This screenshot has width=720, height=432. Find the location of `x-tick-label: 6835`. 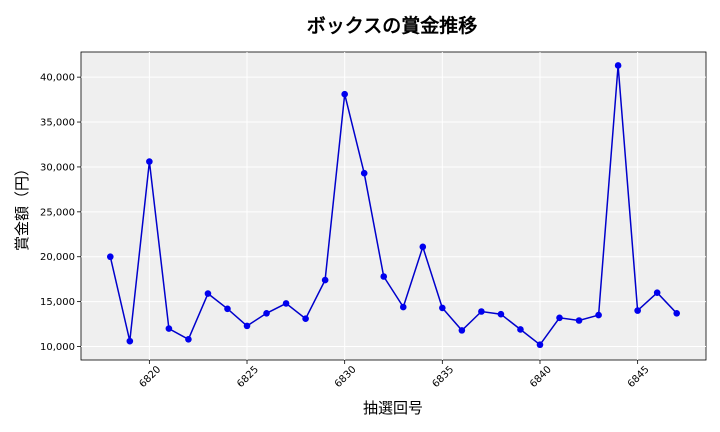

x-tick-label: 6835 is located at coordinates (444, 377).